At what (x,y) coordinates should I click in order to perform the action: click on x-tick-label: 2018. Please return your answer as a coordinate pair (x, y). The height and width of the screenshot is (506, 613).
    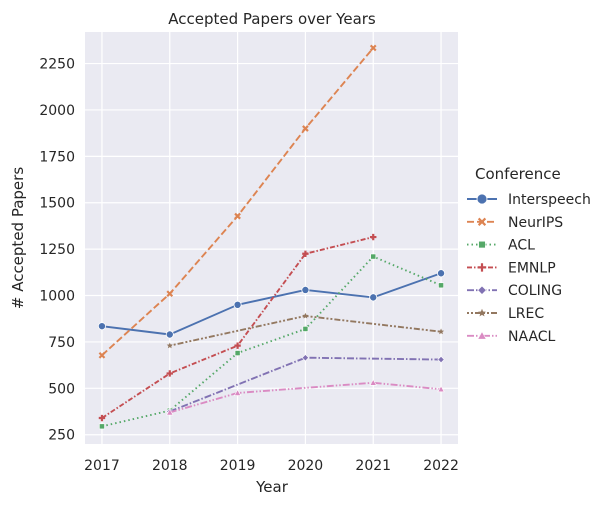
    Looking at the image, I should click on (170, 466).